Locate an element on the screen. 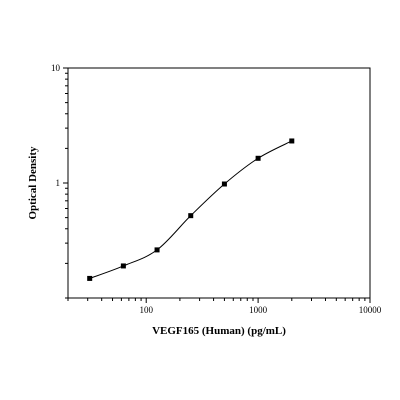 The width and height of the screenshot is (400, 400). x-axis-title: VEGF165 (Human) (pg/mL) is located at coordinates (219, 331).